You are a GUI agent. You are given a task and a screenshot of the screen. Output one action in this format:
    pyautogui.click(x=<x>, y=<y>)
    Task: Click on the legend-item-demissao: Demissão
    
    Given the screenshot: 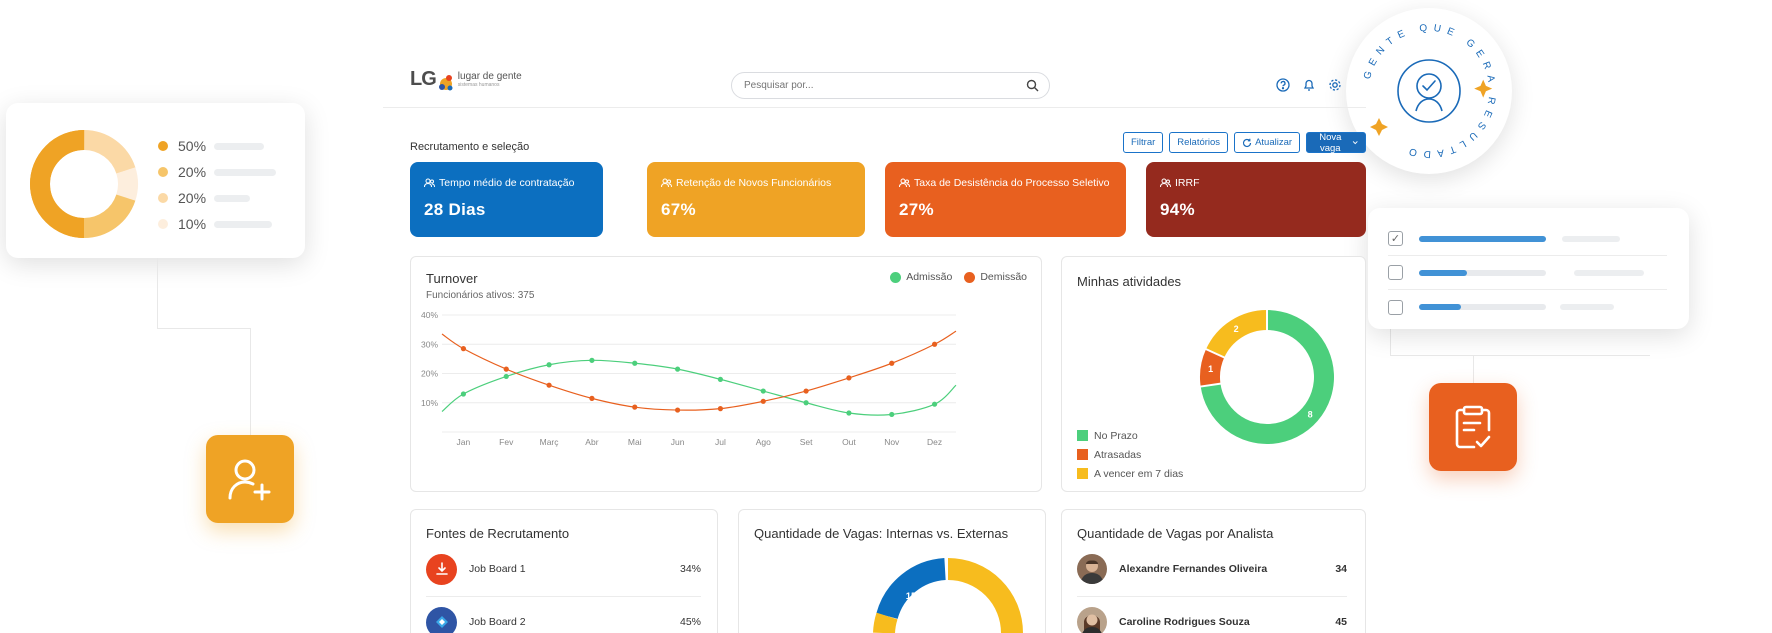 What is the action you would take?
    pyautogui.click(x=995, y=277)
    